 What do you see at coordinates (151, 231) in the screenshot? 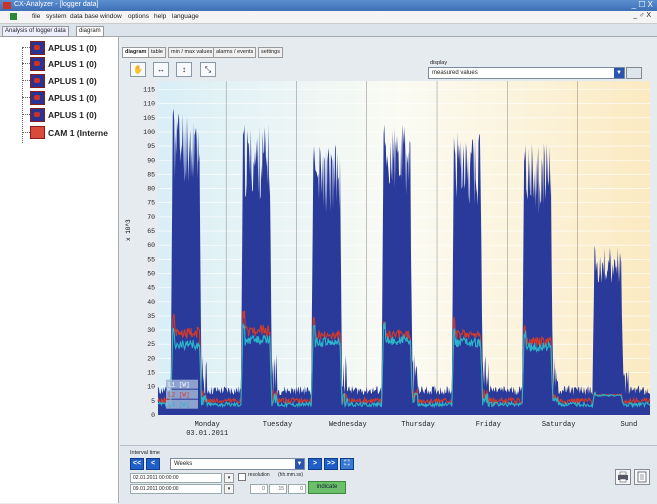
I see `y-tick-label: 65` at bounding box center [151, 231].